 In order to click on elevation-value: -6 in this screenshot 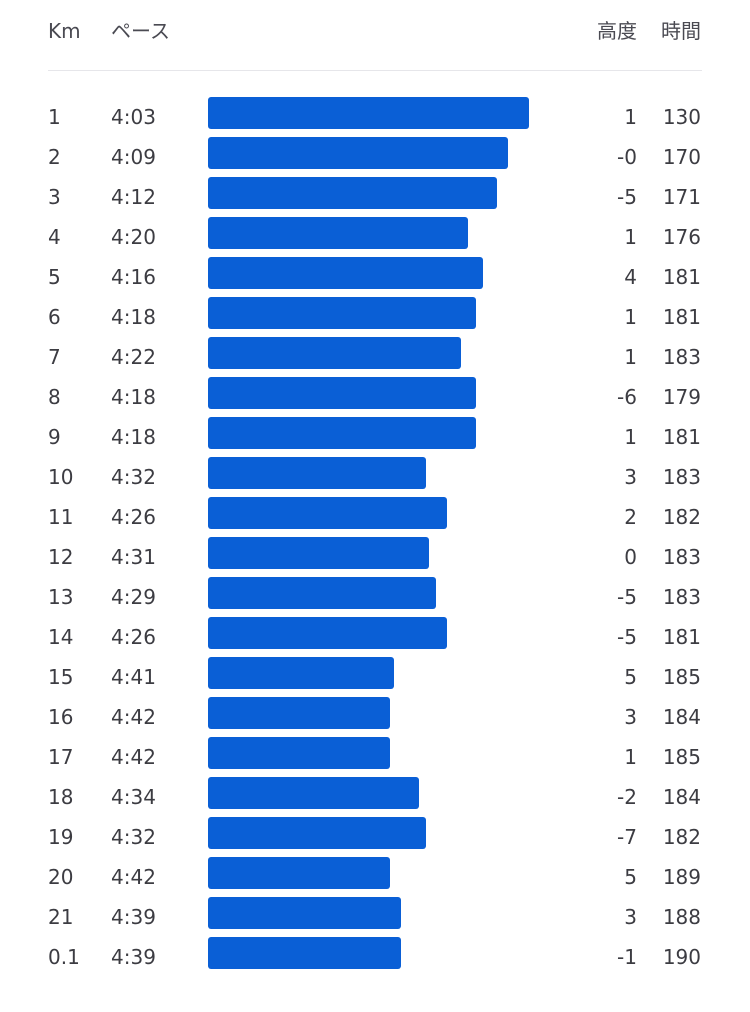, I will do `click(627, 397)`.